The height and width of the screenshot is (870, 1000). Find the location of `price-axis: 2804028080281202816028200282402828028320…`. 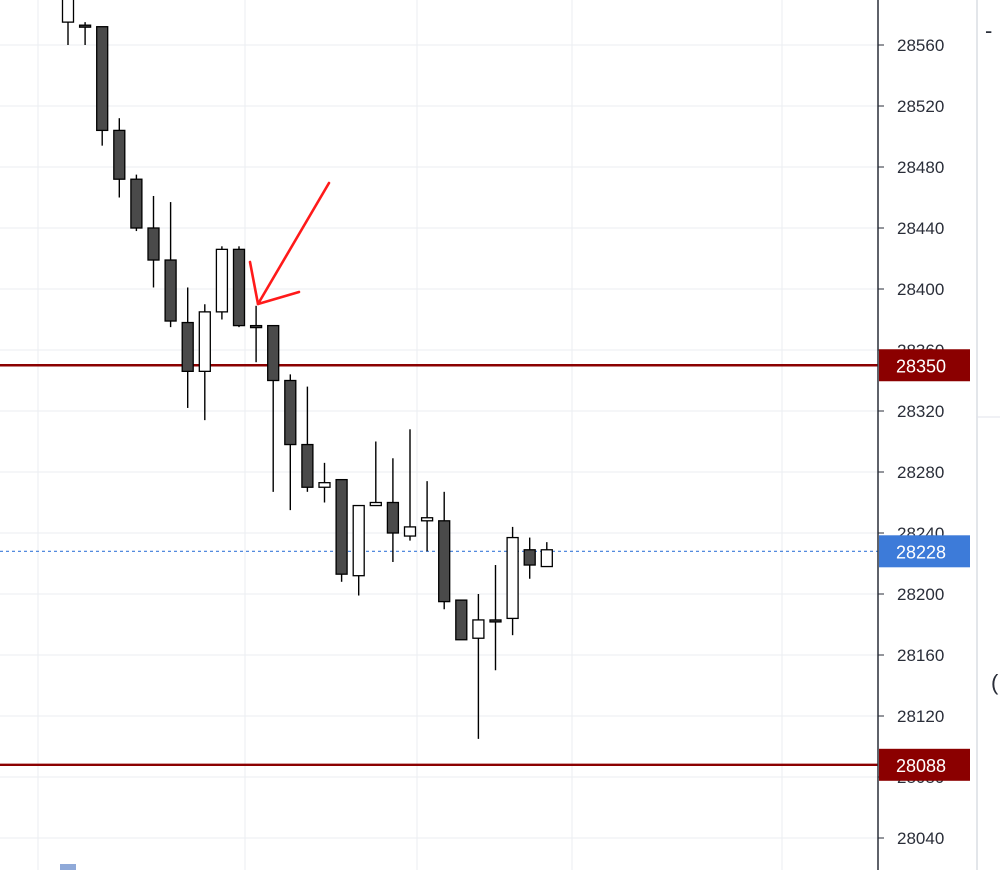

price-axis: 2804028080281202816028200282402828028320… is located at coordinates (910, 435).